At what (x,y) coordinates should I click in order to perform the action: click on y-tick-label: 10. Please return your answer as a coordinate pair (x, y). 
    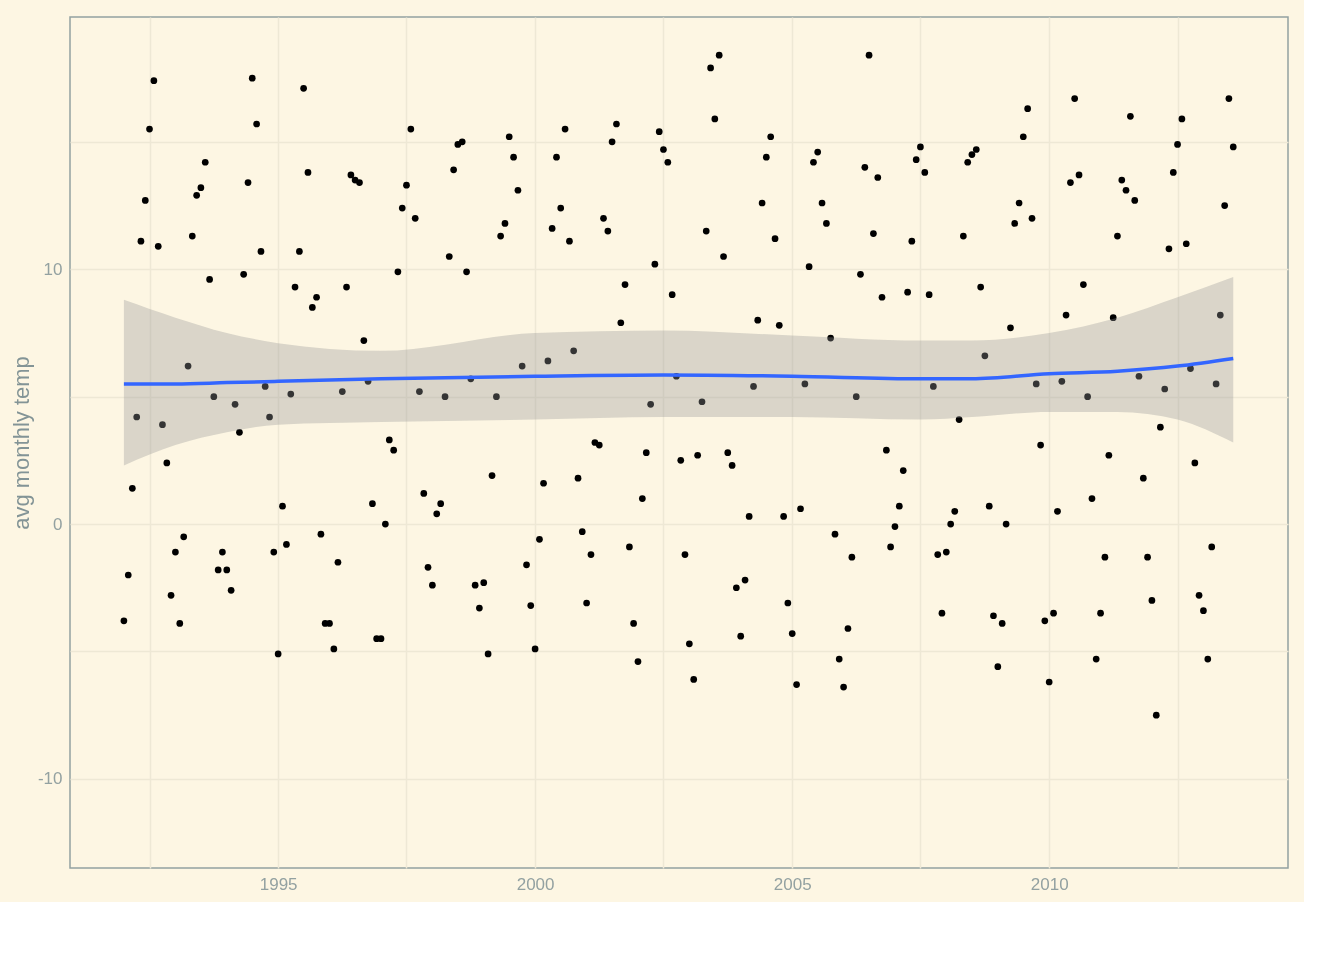
    Looking at the image, I should click on (53, 269).